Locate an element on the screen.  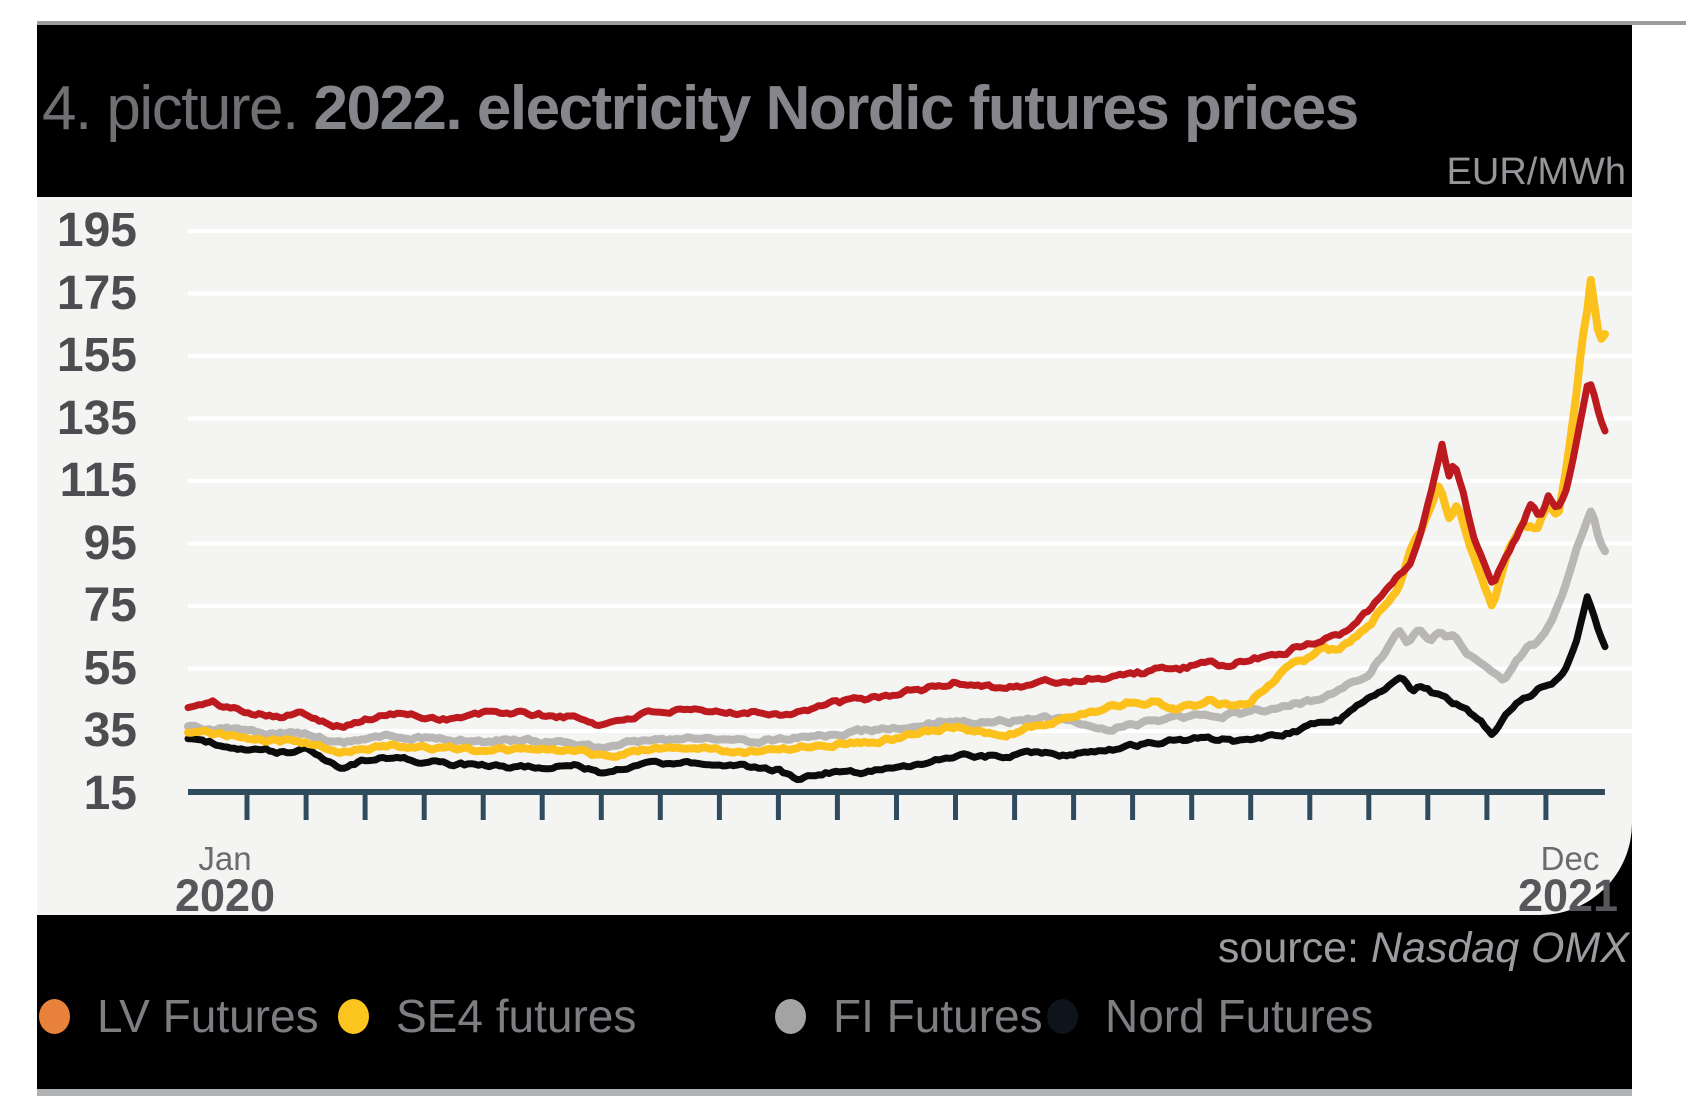
source-note: source: Nasdaq OMX is located at coordinates (1423, 948).